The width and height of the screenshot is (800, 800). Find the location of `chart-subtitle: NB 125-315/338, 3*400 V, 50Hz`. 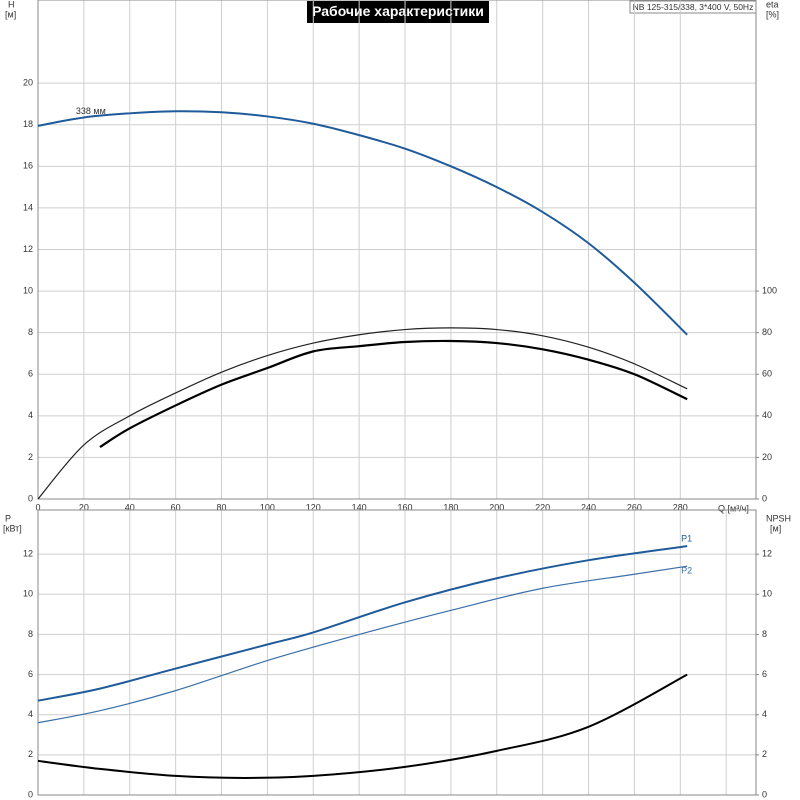

chart-subtitle: NB 125-315/338, 3*400 V, 50Hz is located at coordinates (693, 7).